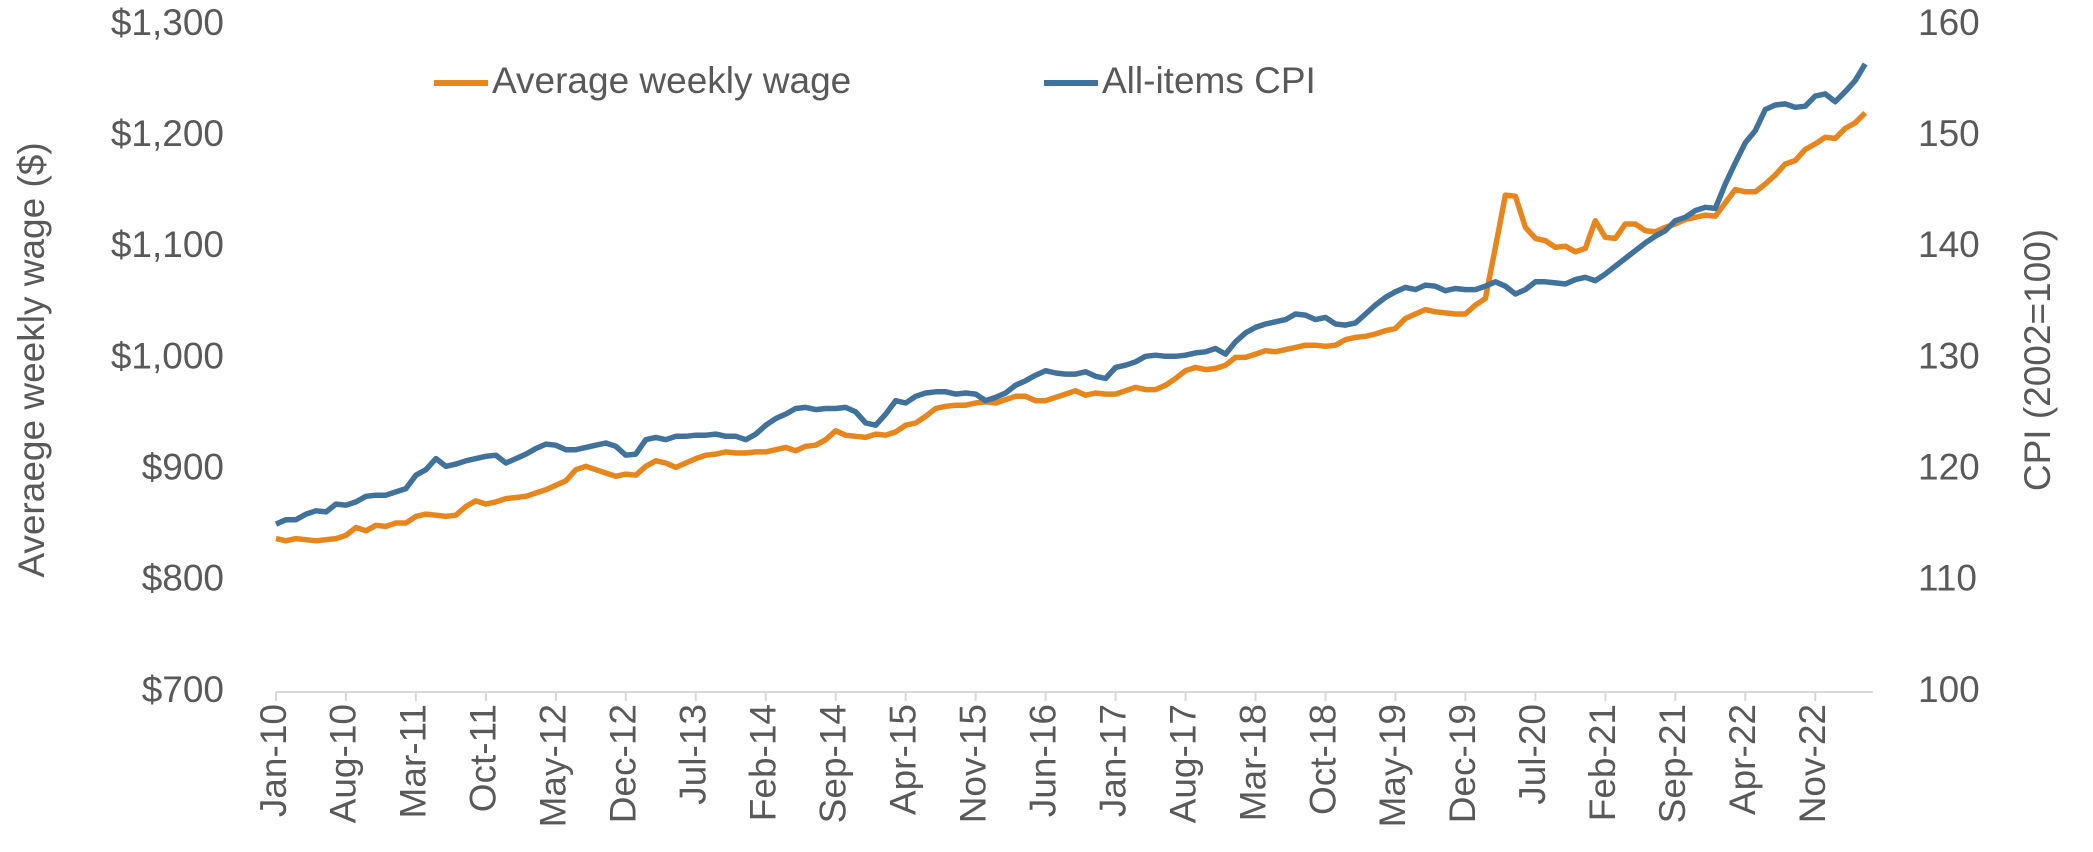  Describe the element at coordinates (1947, 578) in the screenshot. I see `y2-tick-label: 110` at that location.